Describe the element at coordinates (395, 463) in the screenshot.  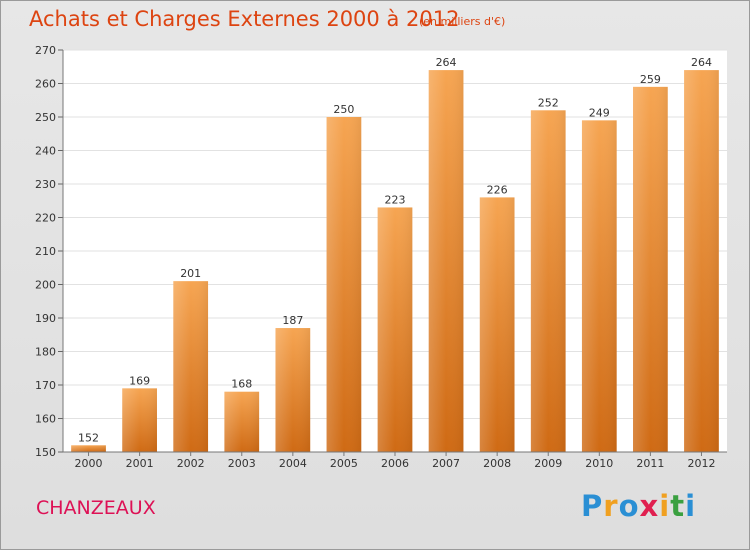
I see `x-tick-label: 2006` at that location.